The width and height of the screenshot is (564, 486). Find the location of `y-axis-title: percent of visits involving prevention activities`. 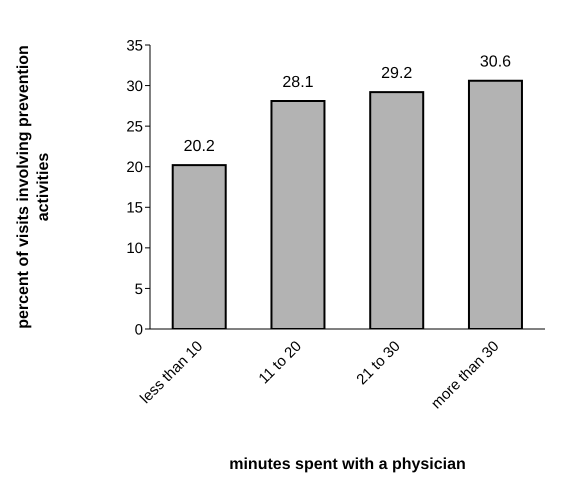

y-axis-title: percent of visits involving prevention activities is located at coordinates (33, 187).